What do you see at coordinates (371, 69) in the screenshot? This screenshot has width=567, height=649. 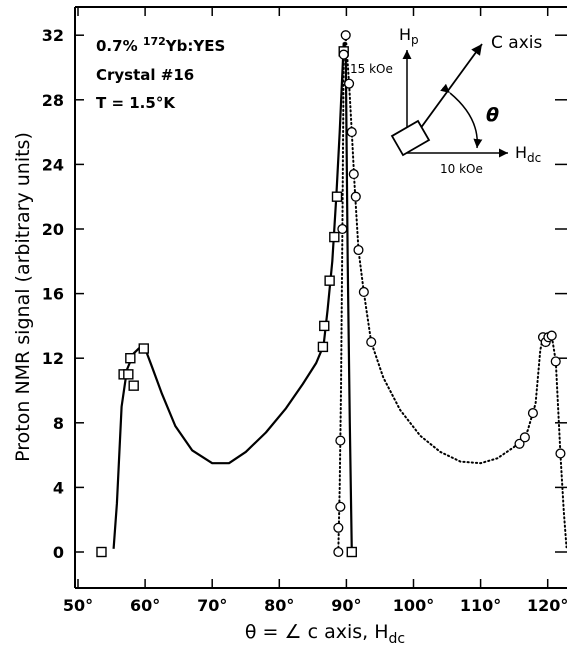 I see `field-15-label: 15 kOe` at bounding box center [371, 69].